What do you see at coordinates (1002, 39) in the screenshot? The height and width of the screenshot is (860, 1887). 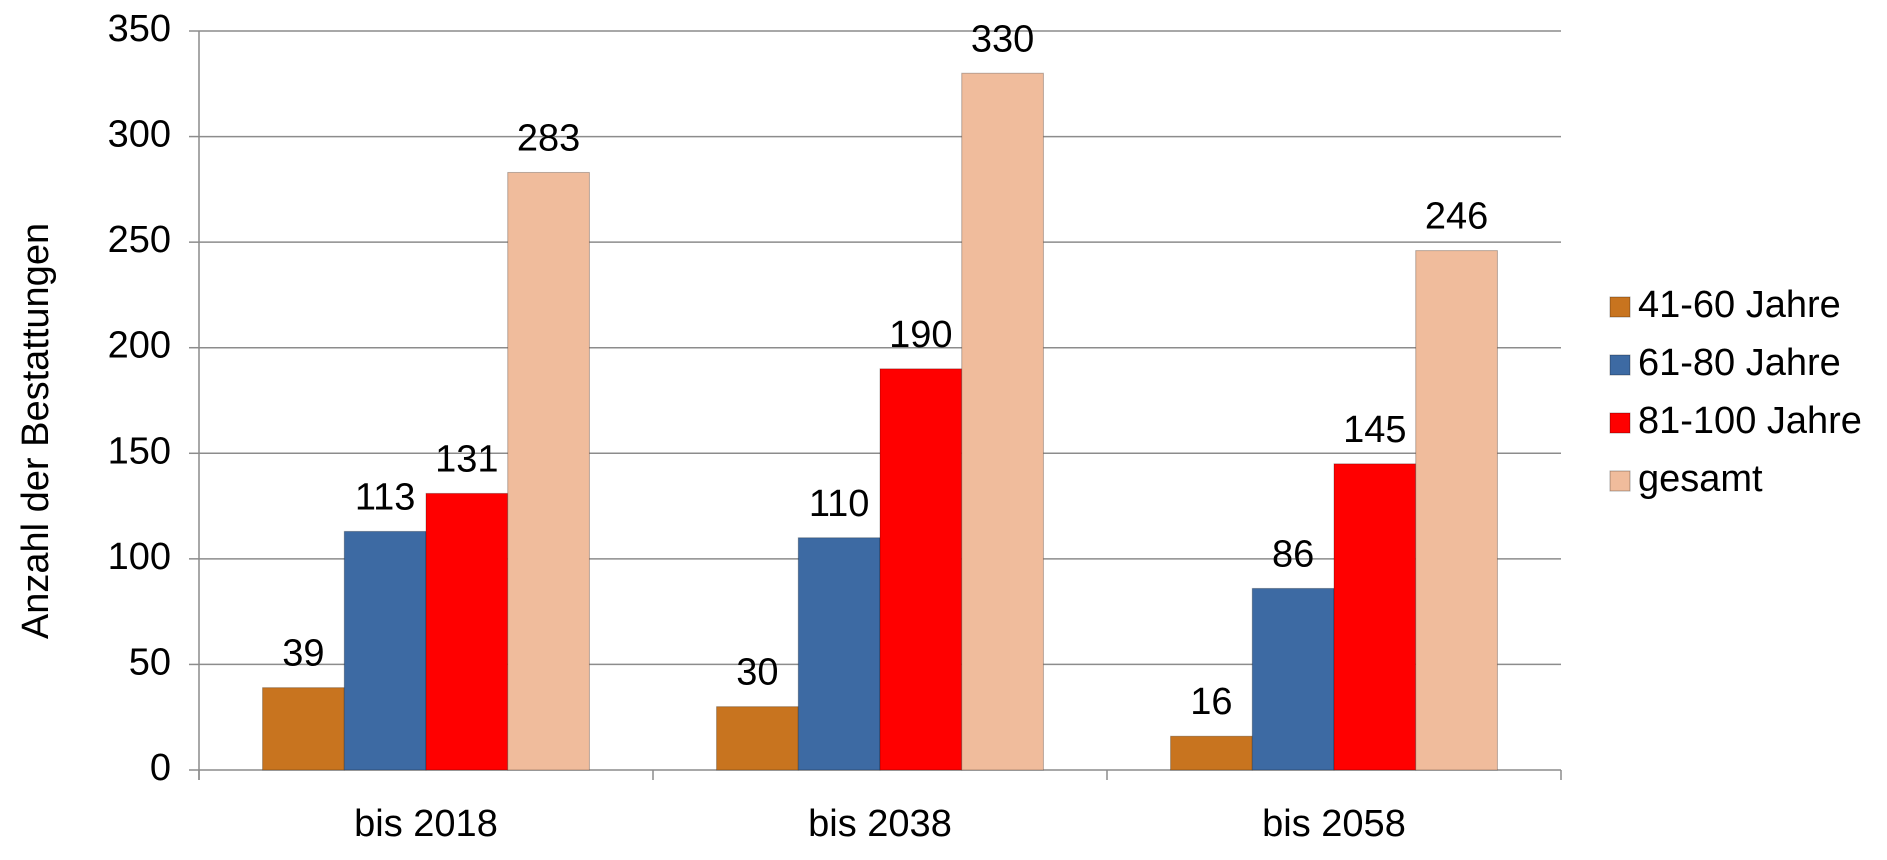 I see `value-label: 330` at bounding box center [1002, 39].